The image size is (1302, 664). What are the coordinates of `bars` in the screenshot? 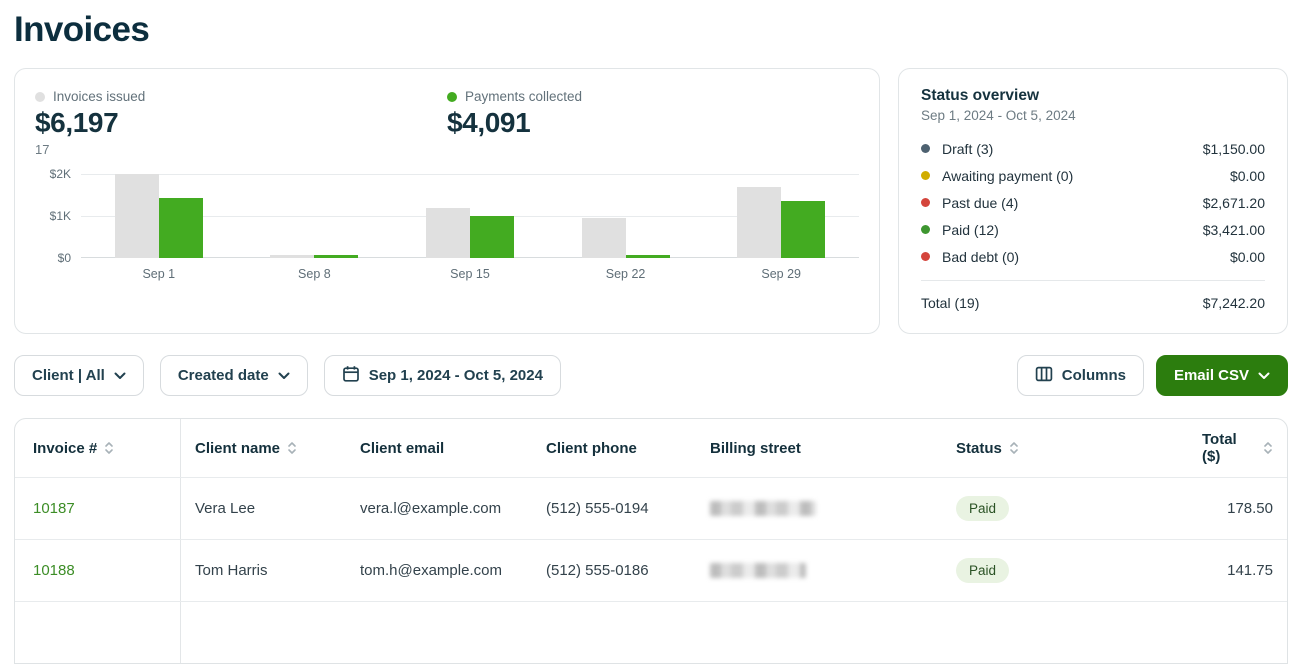 It's located at (470, 216).